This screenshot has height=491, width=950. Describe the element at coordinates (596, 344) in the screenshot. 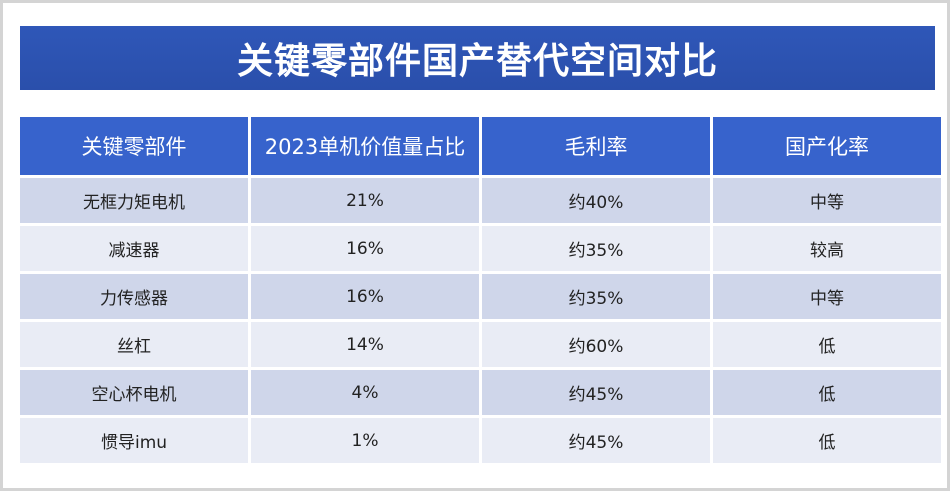

I see `cell-gross-margin: 约60%` at that location.